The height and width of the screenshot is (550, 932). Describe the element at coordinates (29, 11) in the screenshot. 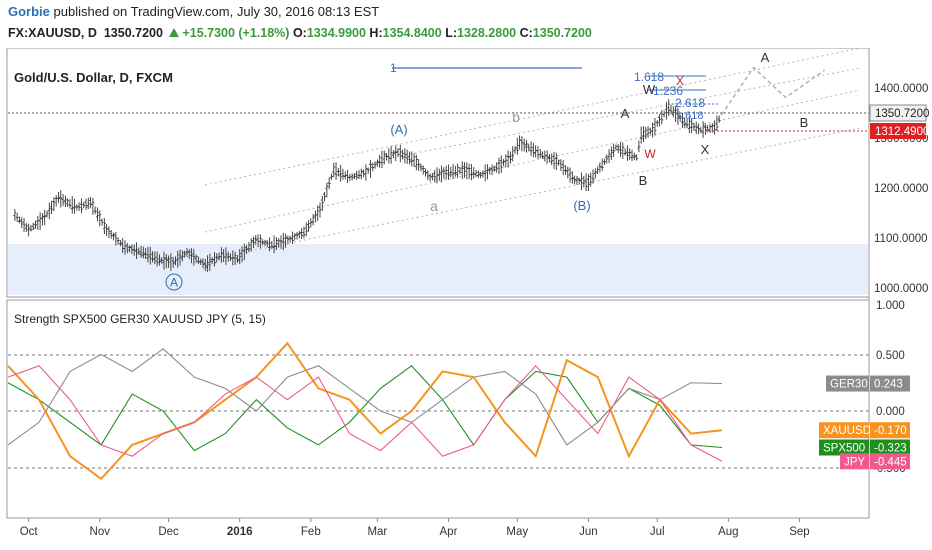

I see `publisher-name: Gorbie` at that location.